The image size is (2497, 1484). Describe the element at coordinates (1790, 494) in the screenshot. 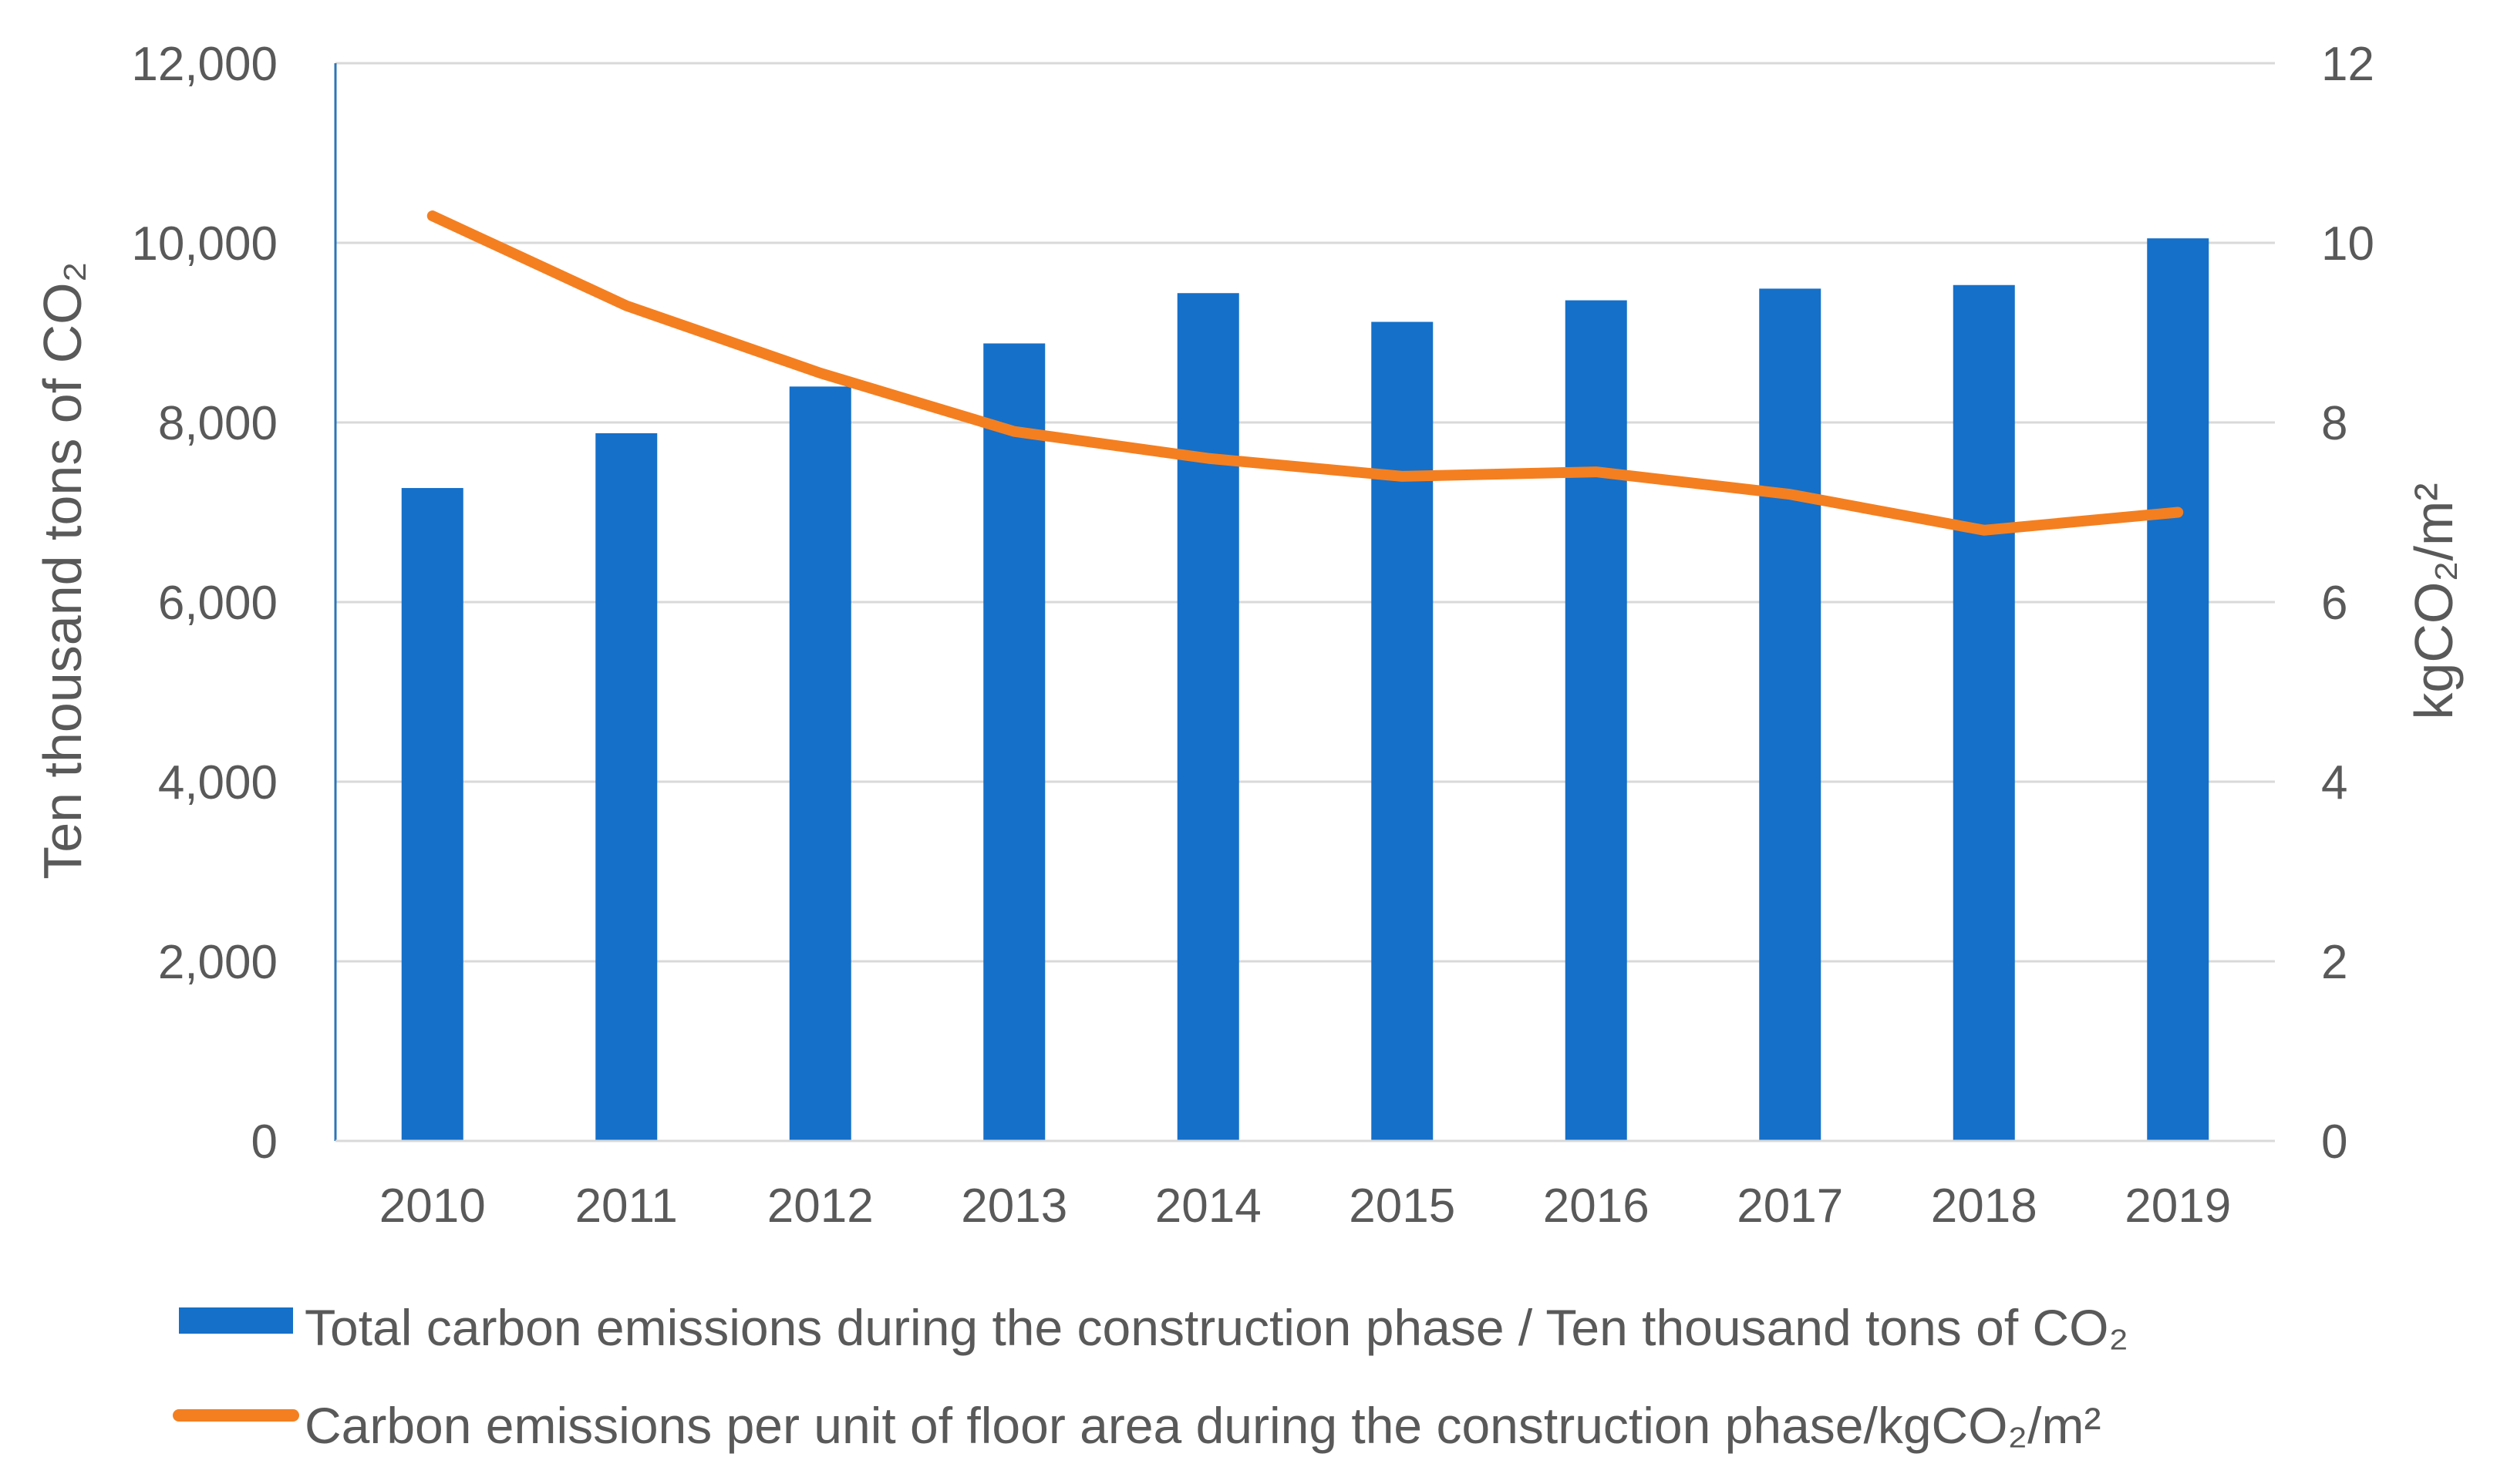

I see `line-point-2017` at that location.